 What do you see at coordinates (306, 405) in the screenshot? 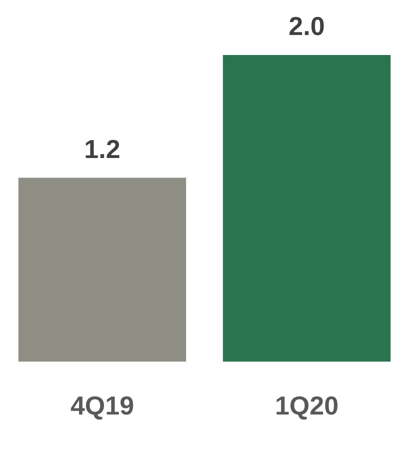
I see `x-tick-label: 1Q20` at bounding box center [306, 405].